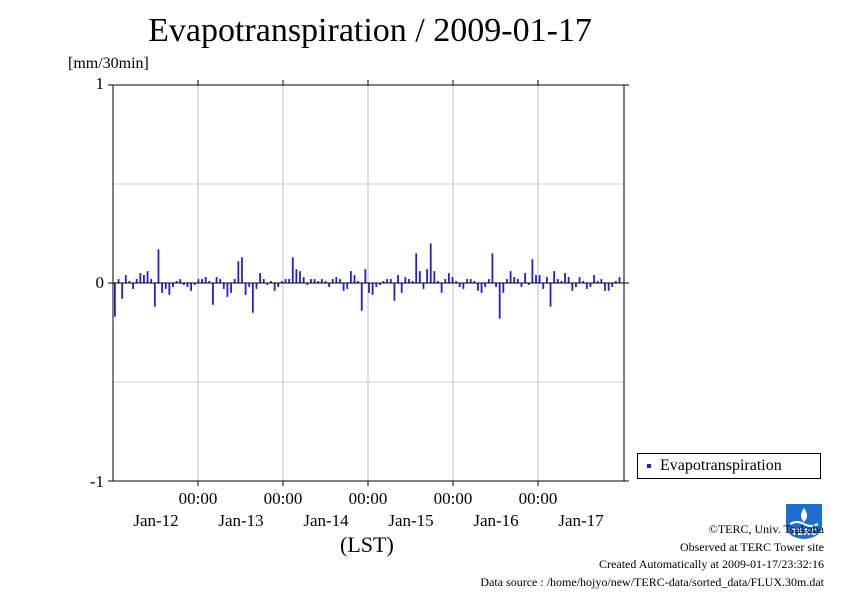 This screenshot has width=842, height=595. I want to click on legend: Evapotranspiration, so click(729, 466).